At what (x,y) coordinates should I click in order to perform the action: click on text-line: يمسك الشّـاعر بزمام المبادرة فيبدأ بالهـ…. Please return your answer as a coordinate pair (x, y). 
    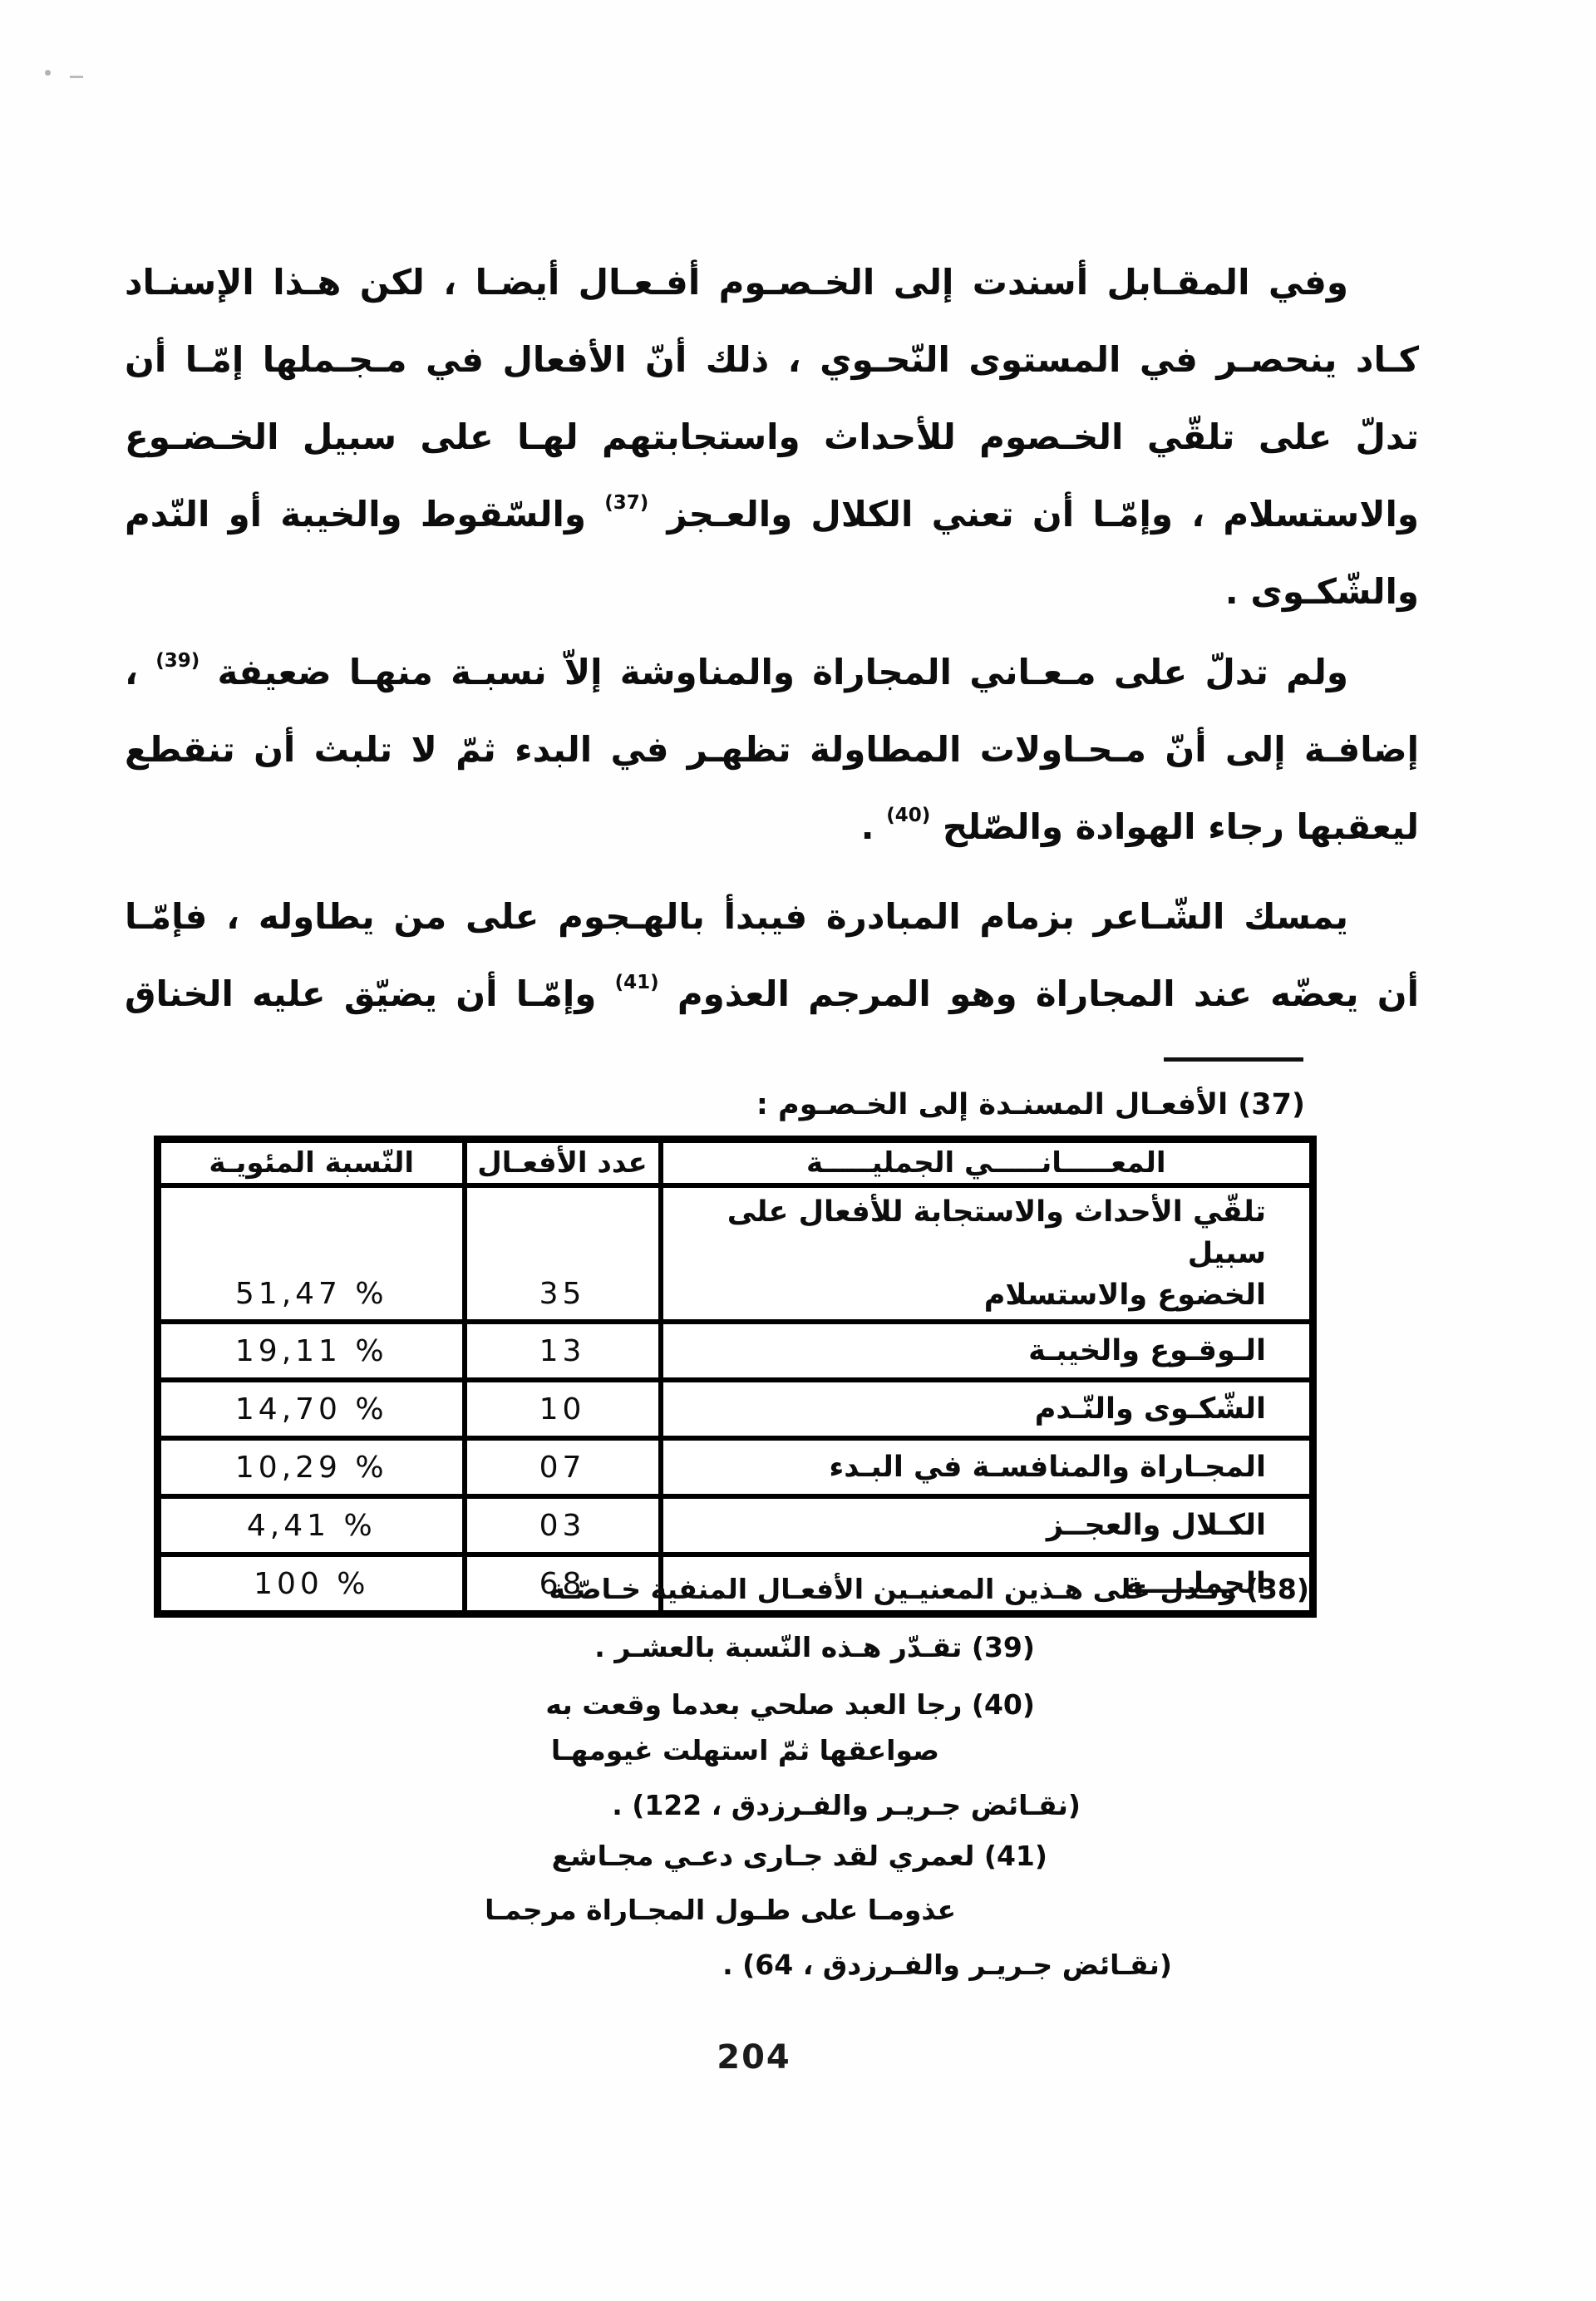
    Looking at the image, I should click on (772, 916).